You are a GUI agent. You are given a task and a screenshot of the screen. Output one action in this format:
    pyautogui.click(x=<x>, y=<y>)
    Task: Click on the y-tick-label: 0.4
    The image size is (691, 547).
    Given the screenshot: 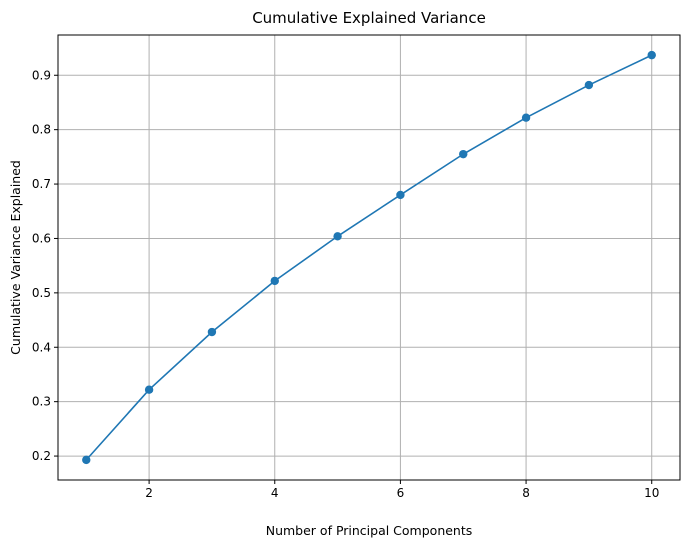 What is the action you would take?
    pyautogui.click(x=41, y=347)
    